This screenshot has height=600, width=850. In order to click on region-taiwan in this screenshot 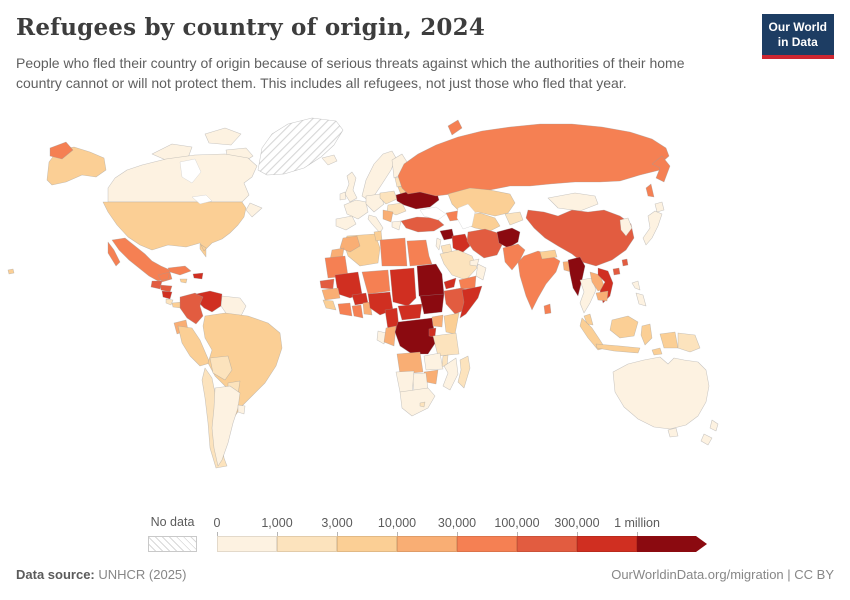, I will do `click(625, 262)`.